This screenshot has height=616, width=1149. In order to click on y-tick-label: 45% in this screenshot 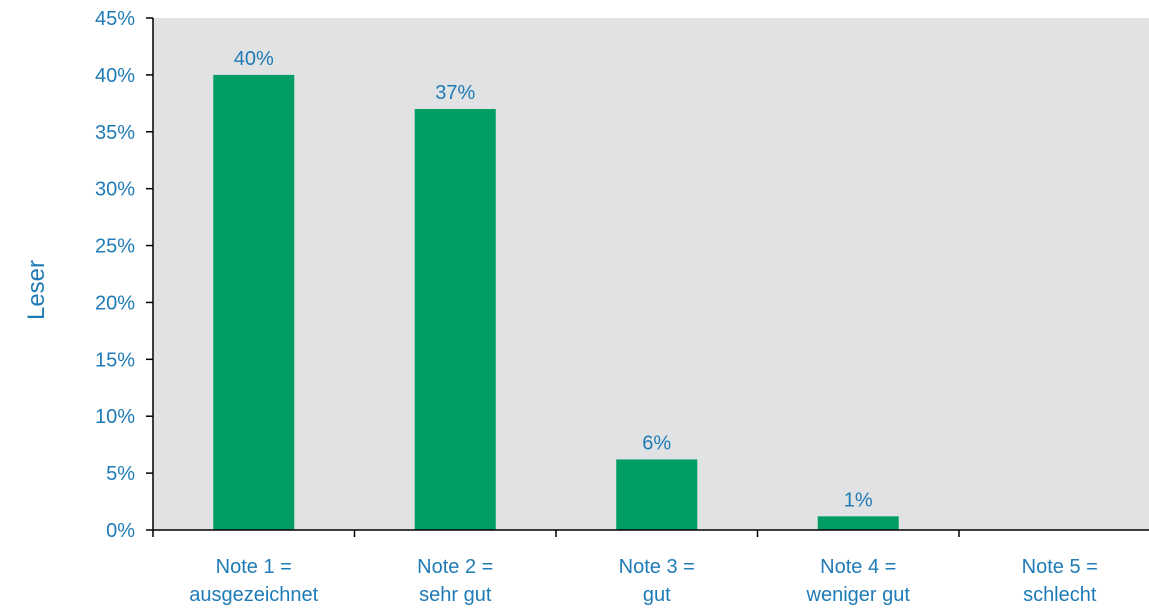, I will do `click(115, 19)`.